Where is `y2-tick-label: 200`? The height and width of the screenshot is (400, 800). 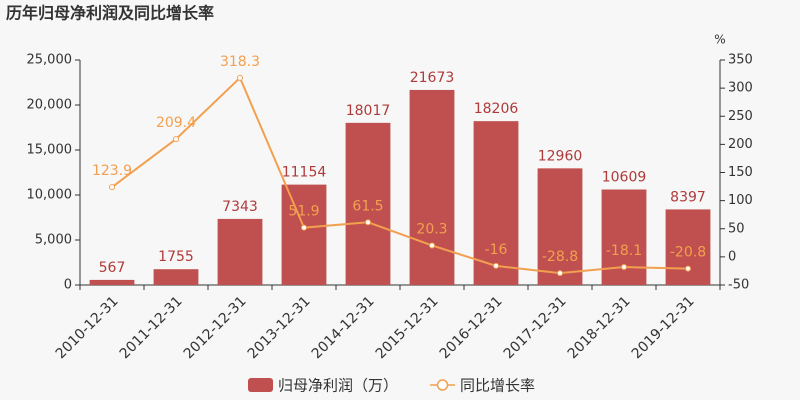 y2-tick-label: 200 is located at coordinates (740, 144).